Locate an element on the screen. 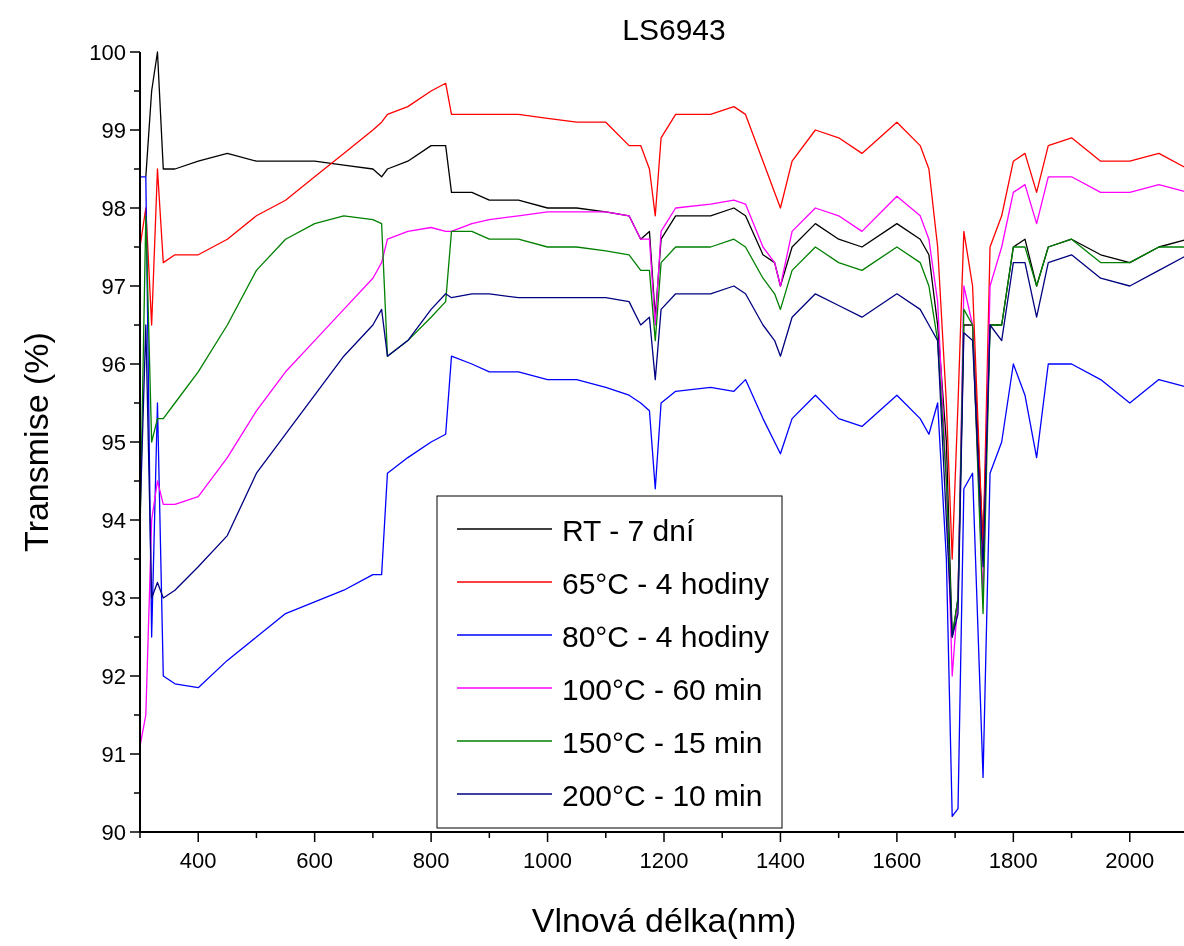 Image resolution: width=1184 pixels, height=946 pixels. legend-label: 100°C - 60 min is located at coordinates (662, 689).